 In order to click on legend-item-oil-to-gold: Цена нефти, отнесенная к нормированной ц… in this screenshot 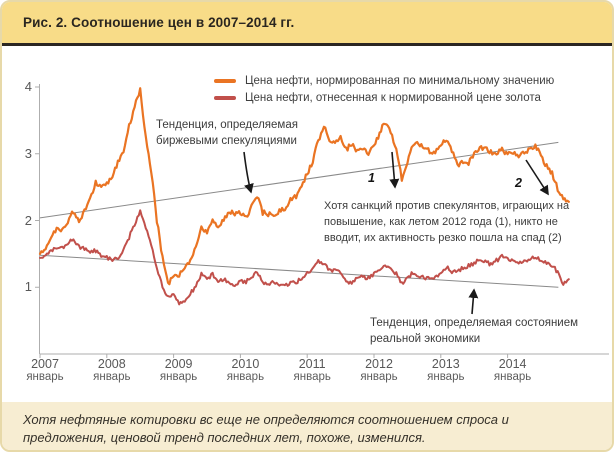, I will do `click(384, 97)`.